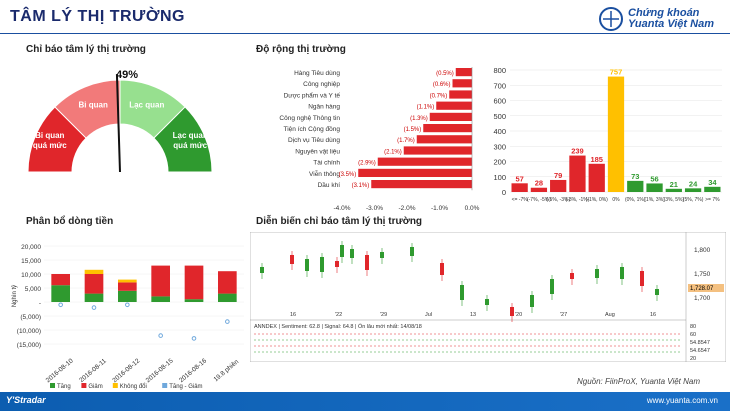 The image size is (730, 411). I want to click on gauge-segment-label: Bi quan quá mức, so click(50, 140).